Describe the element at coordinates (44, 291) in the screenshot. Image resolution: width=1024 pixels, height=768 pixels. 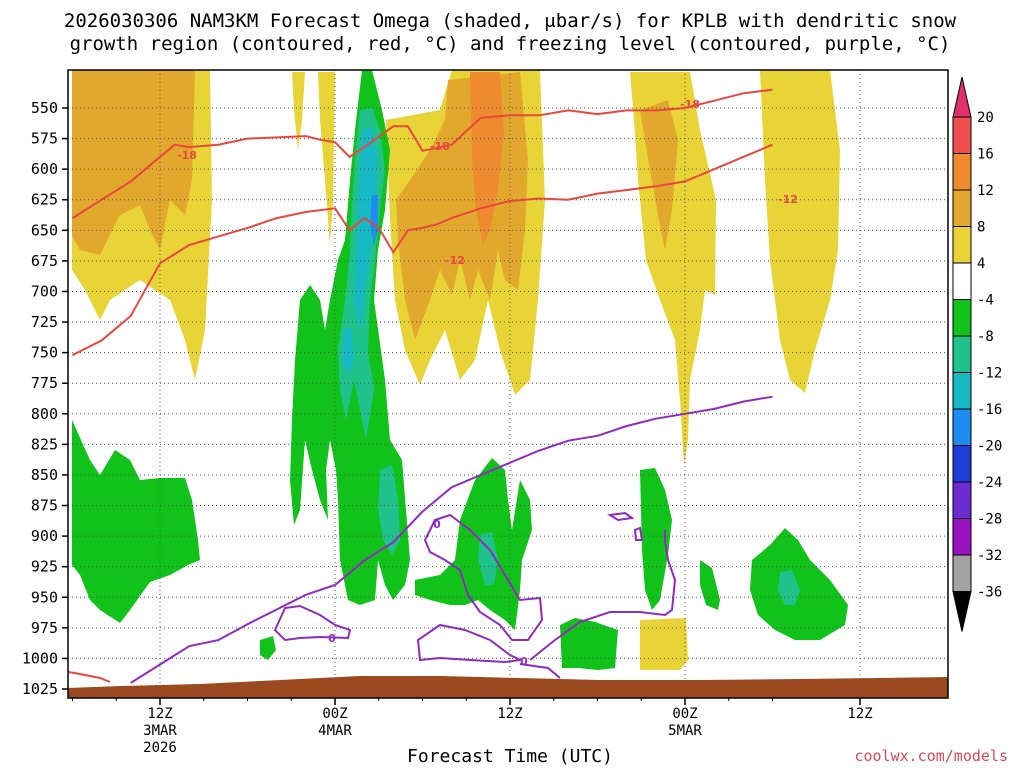
I see `y-tick-label: 700` at that location.